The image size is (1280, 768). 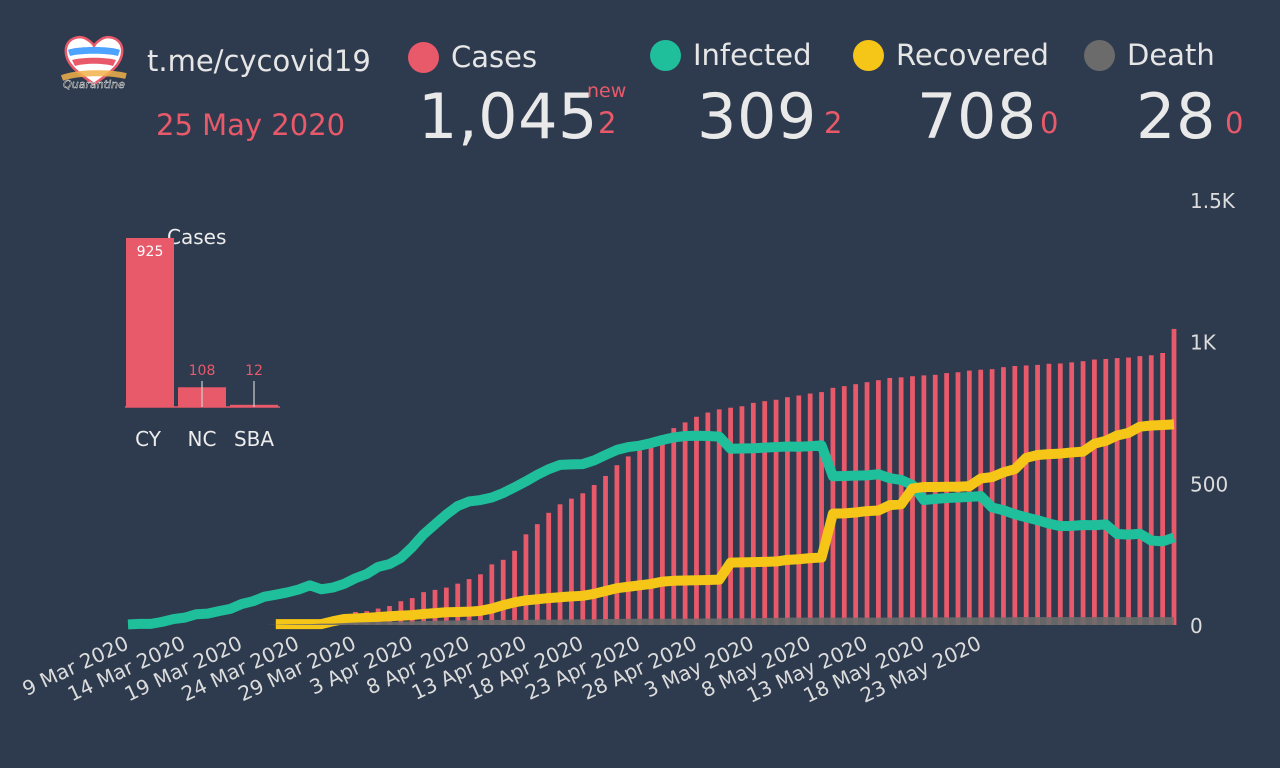 What do you see at coordinates (972, 55) in the screenshot?
I see `recovered-label: Recovered` at bounding box center [972, 55].